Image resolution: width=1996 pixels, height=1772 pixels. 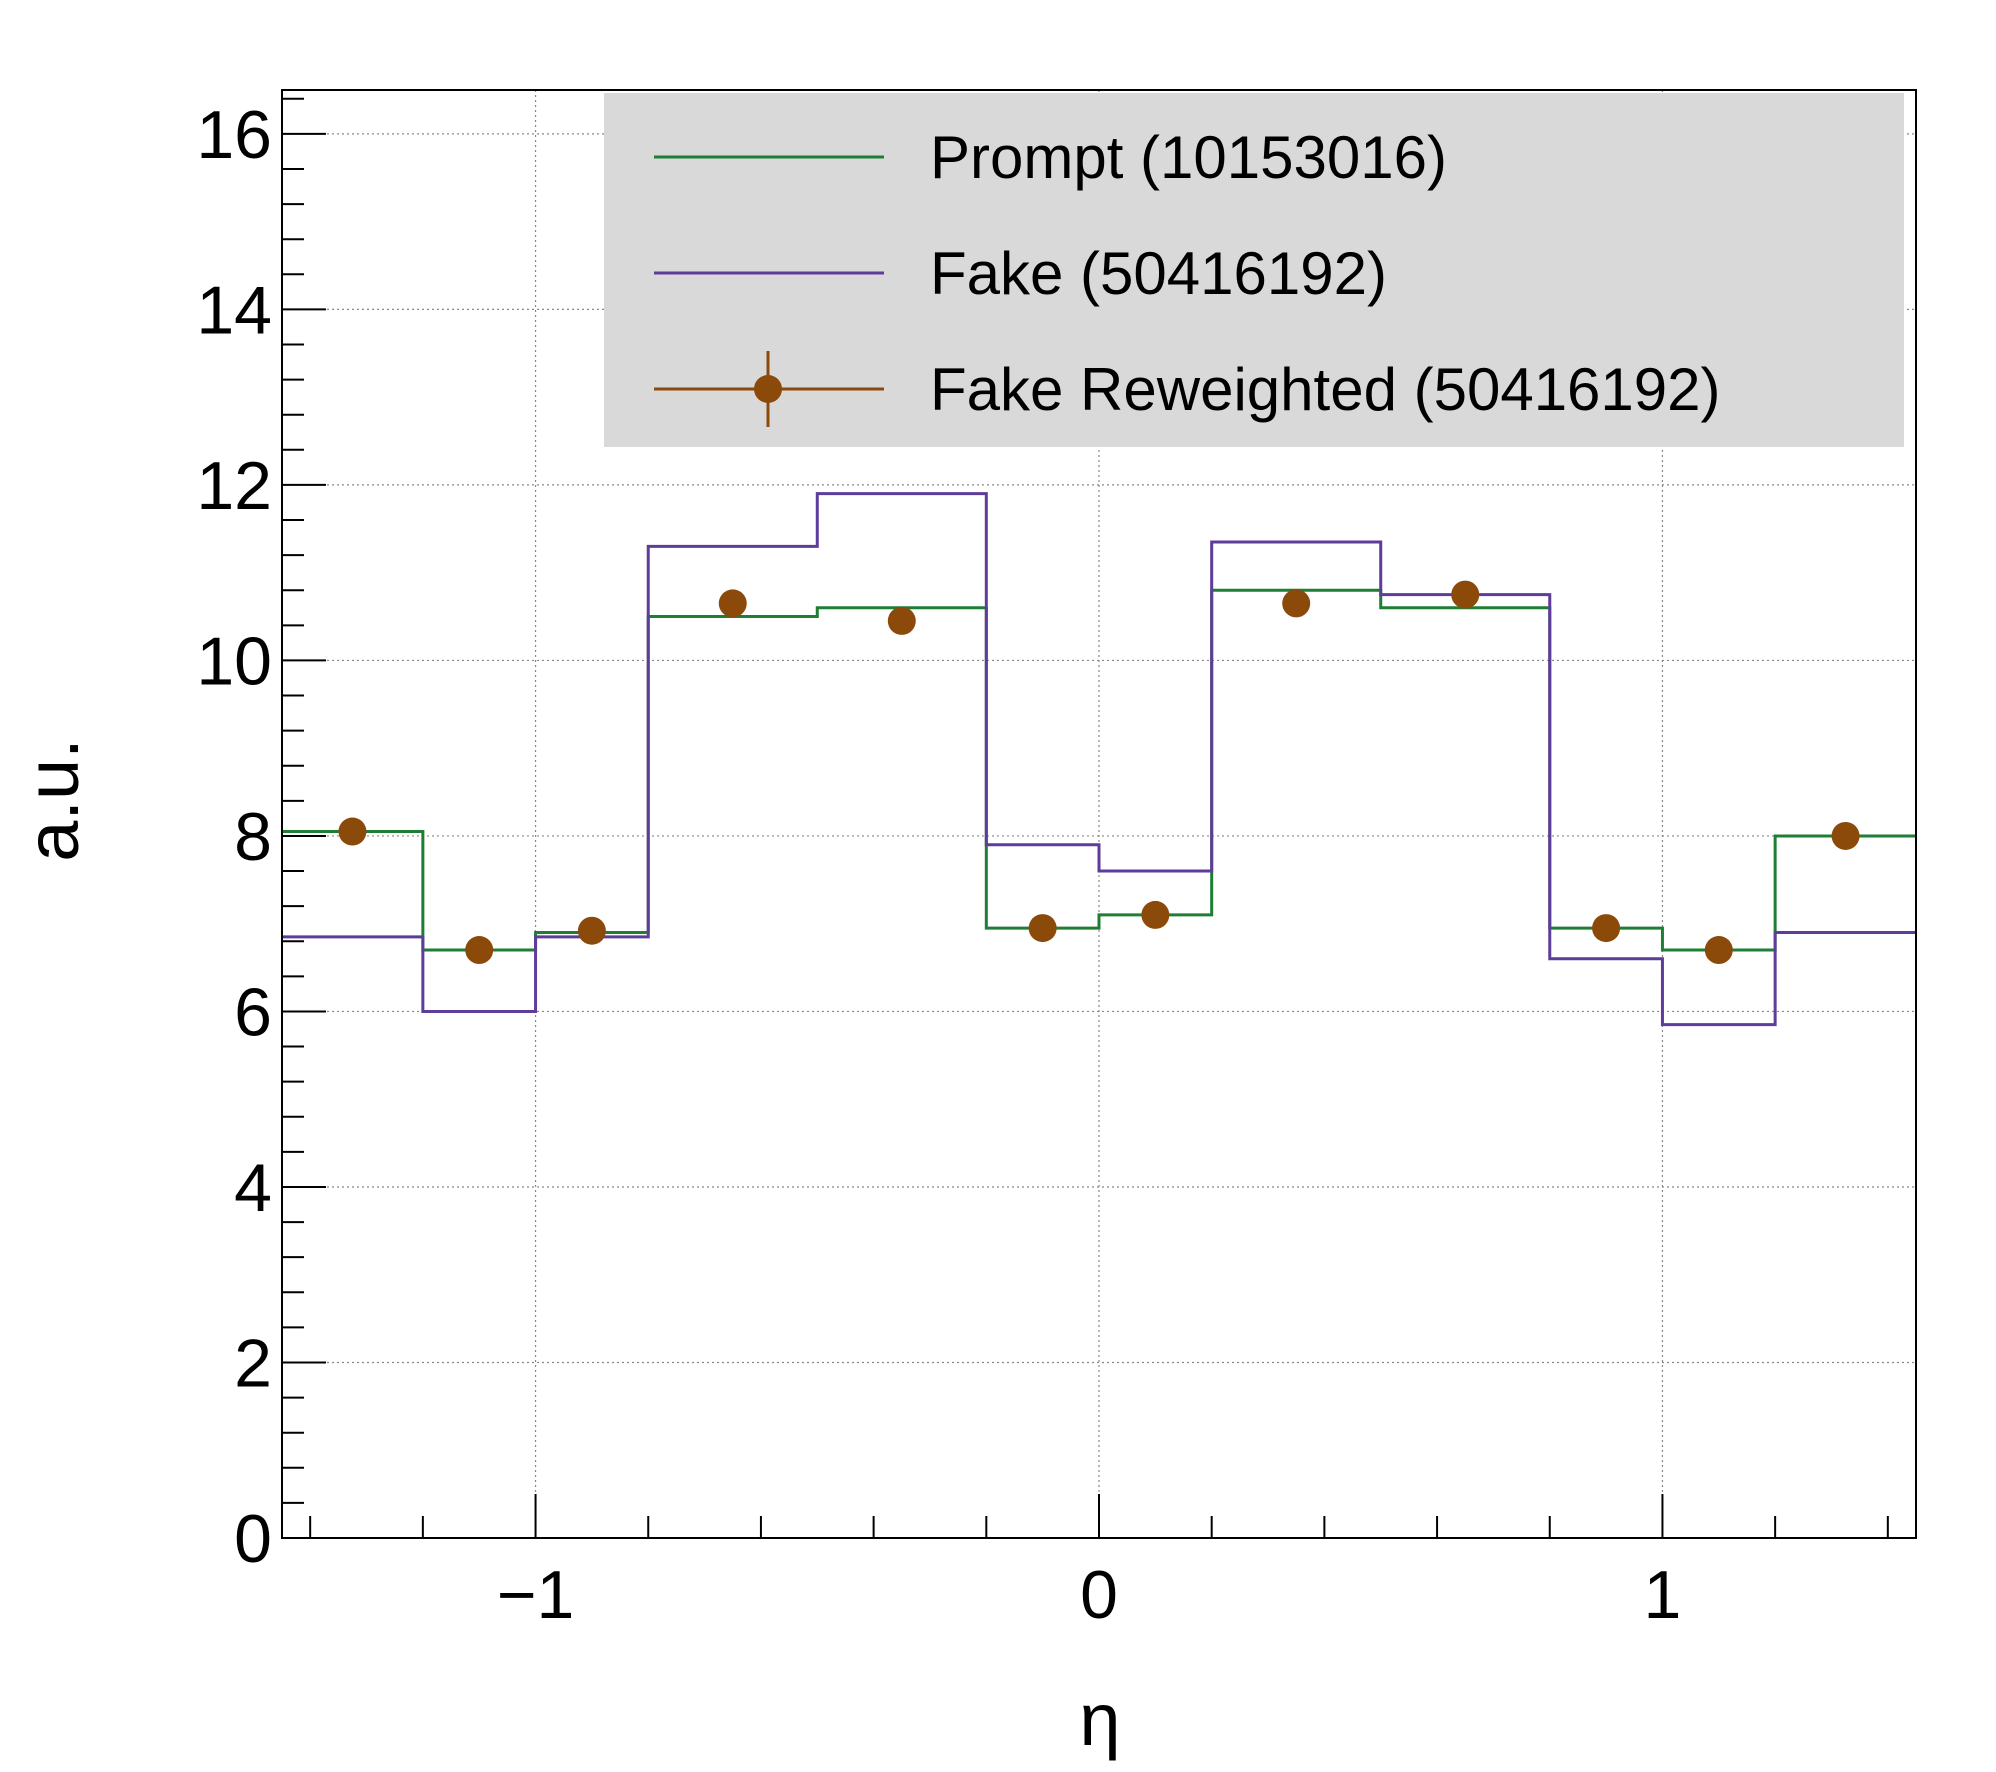 I want to click on y-axis-title: a.u., so click(x=52, y=799).